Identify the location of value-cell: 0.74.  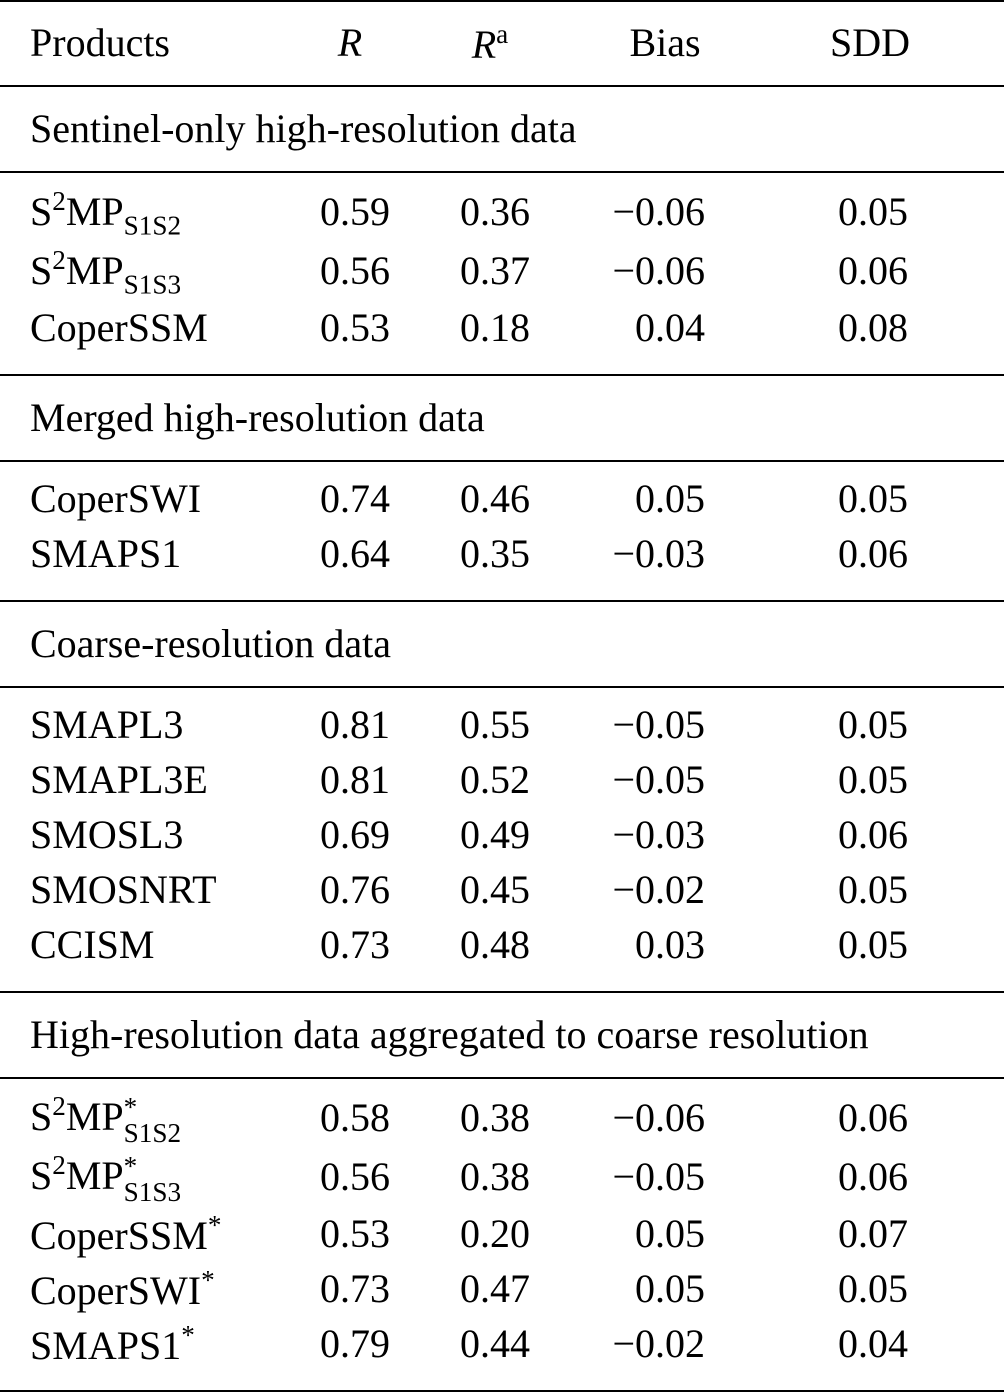
(355, 498).